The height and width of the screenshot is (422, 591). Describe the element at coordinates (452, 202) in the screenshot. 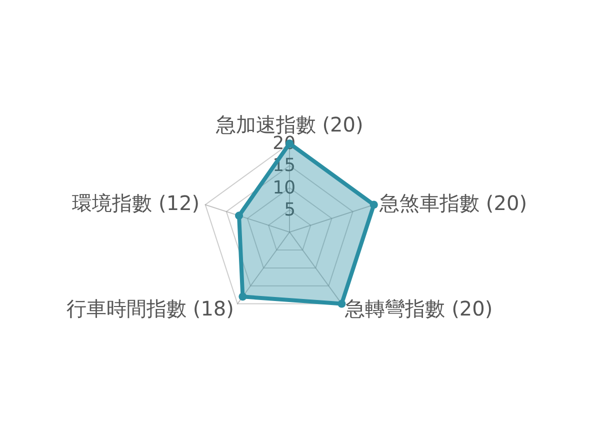

I see `spoke-label: 急煞車指數 (20)` at that location.